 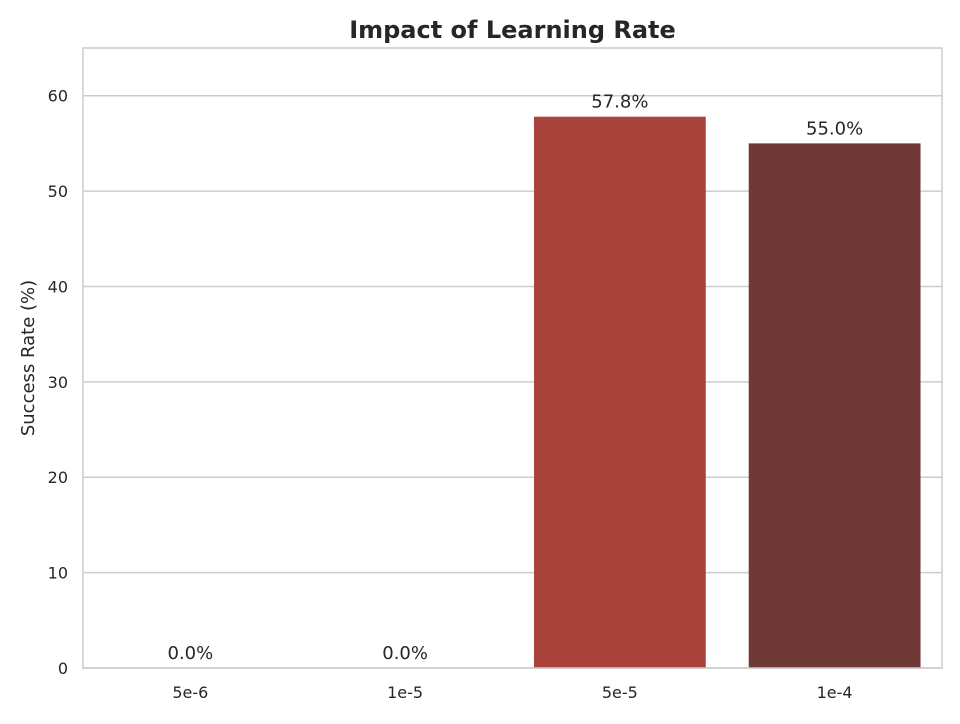 I want to click on y-tick-label: 40, so click(x=58, y=286).